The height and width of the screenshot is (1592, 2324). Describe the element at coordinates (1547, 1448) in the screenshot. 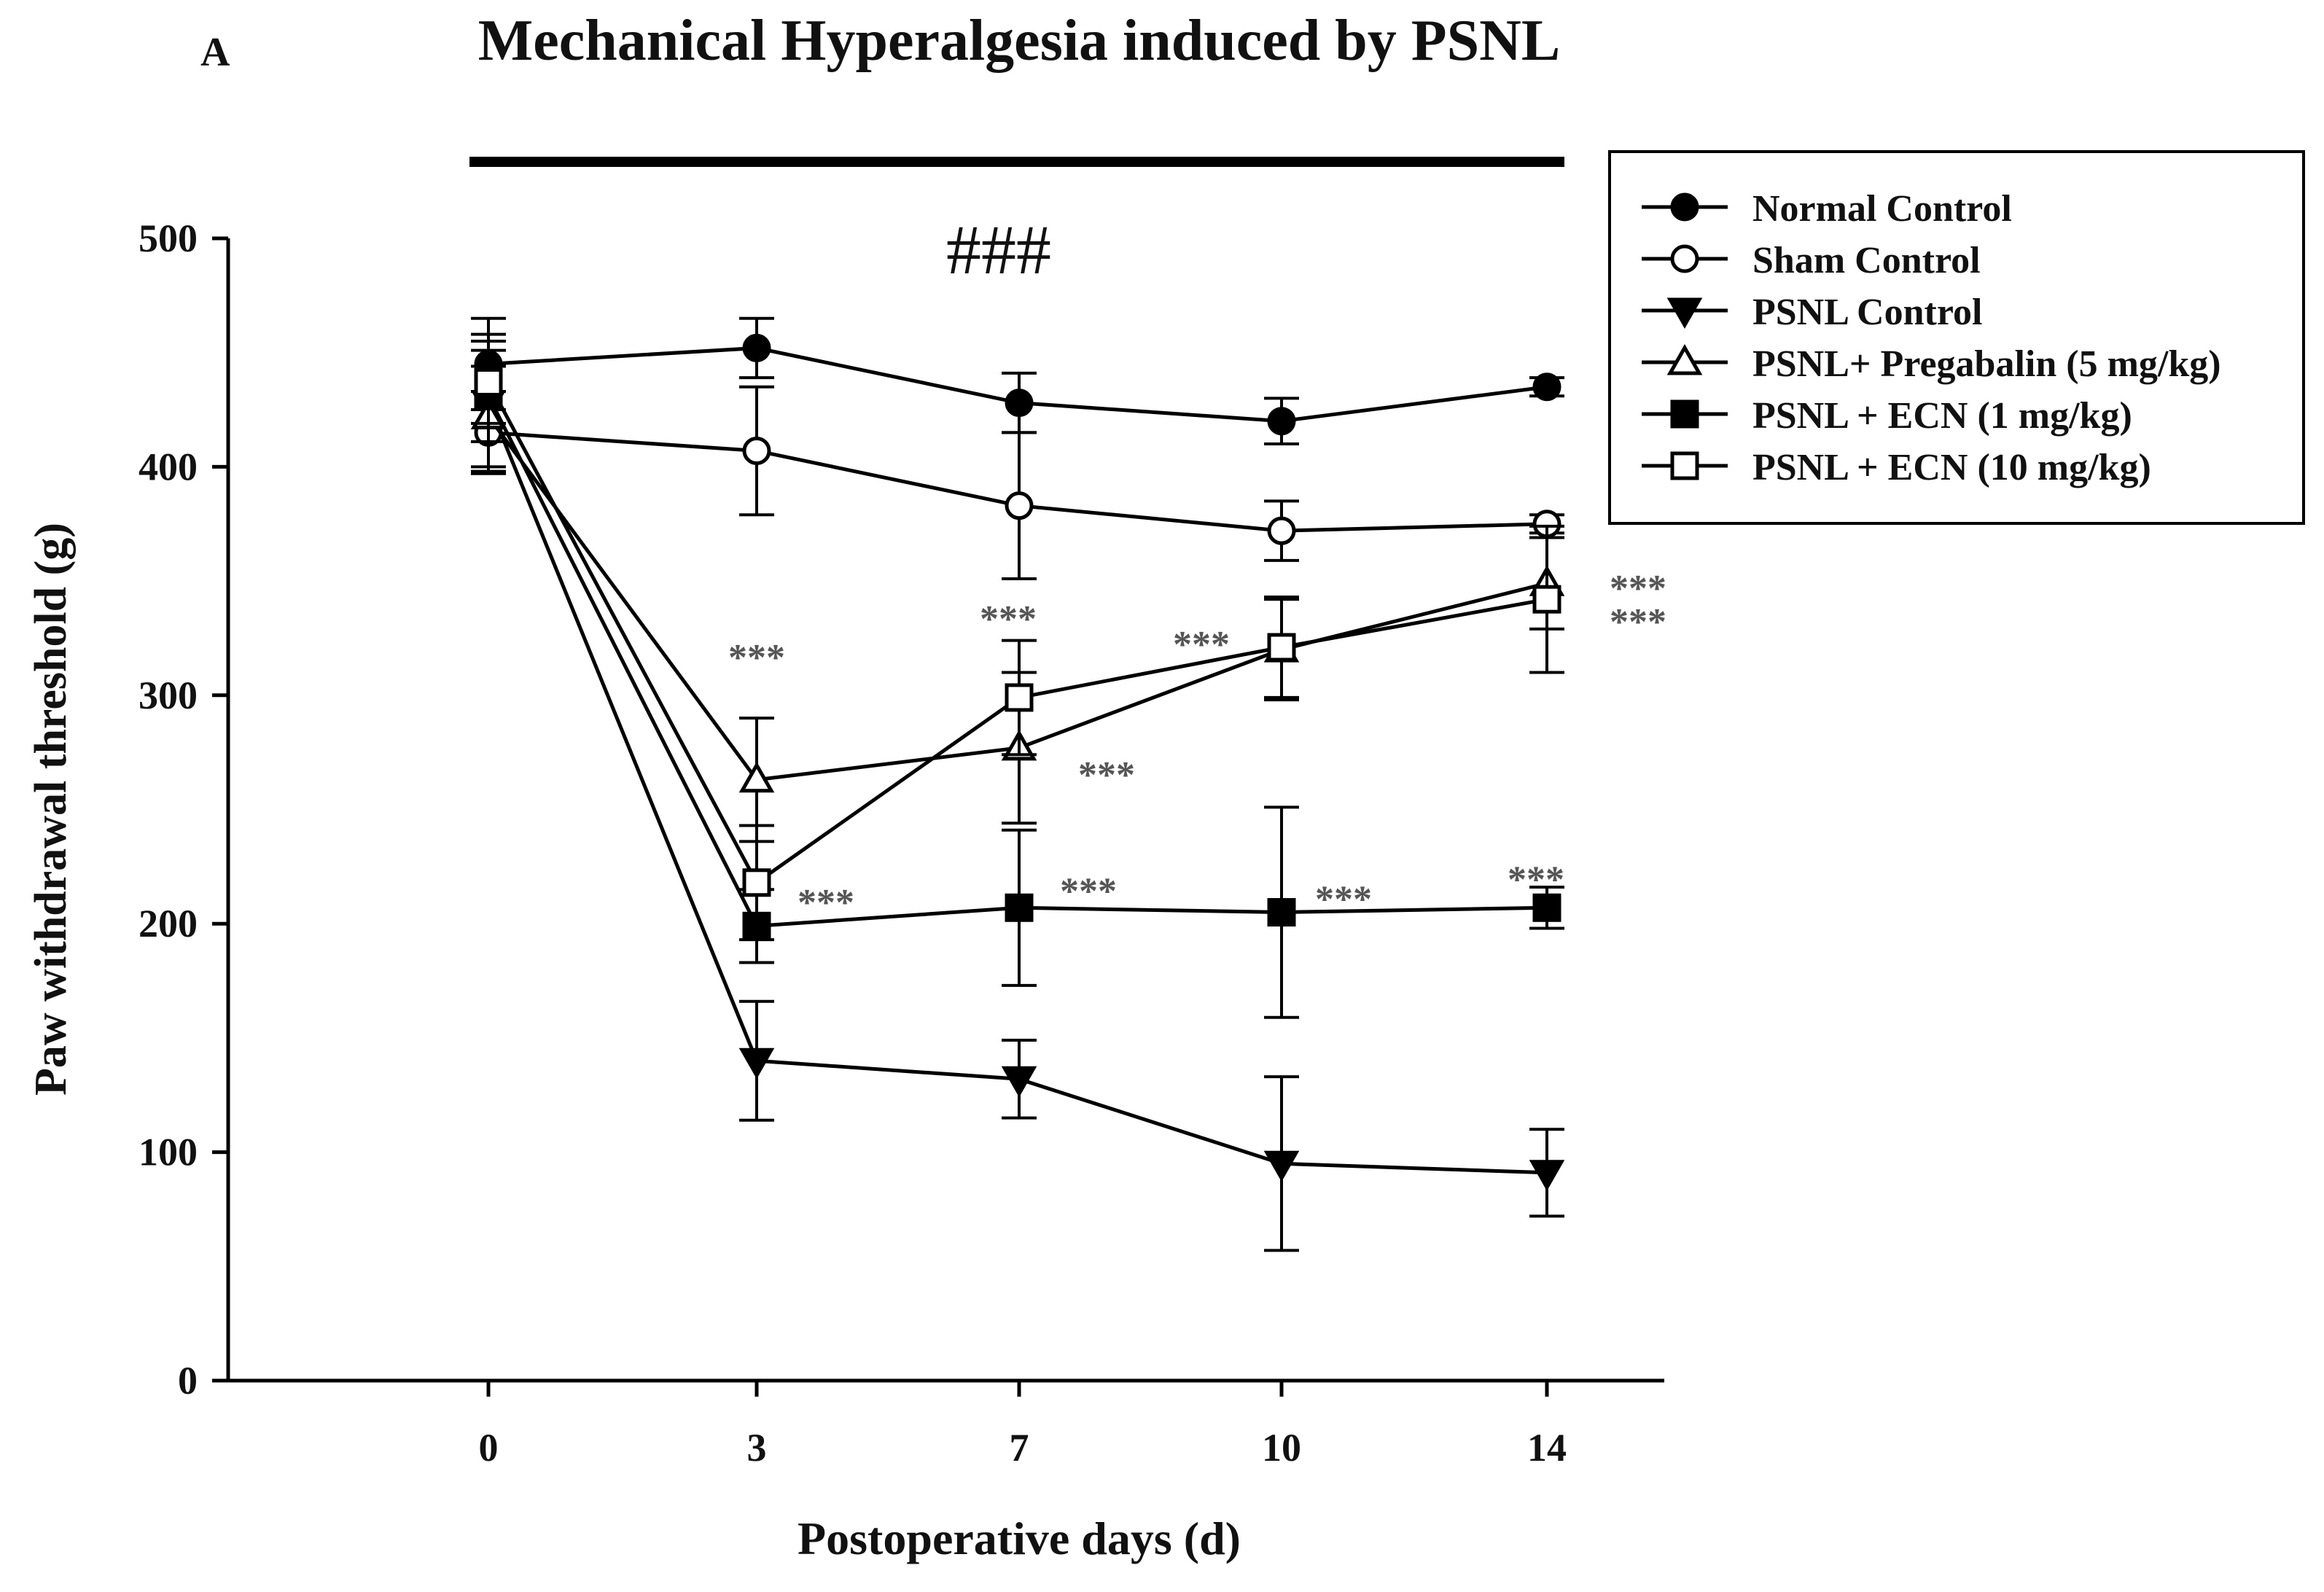

I see `x-tick-label: 14` at that location.